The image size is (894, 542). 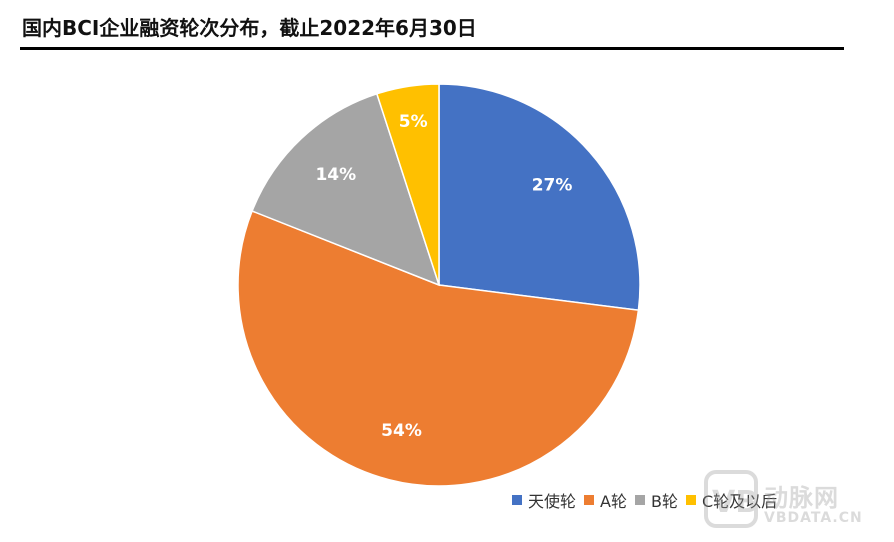 I want to click on chart-legend: 天使轮 A轮 B轮 C轮及以后, so click(x=644, y=500).